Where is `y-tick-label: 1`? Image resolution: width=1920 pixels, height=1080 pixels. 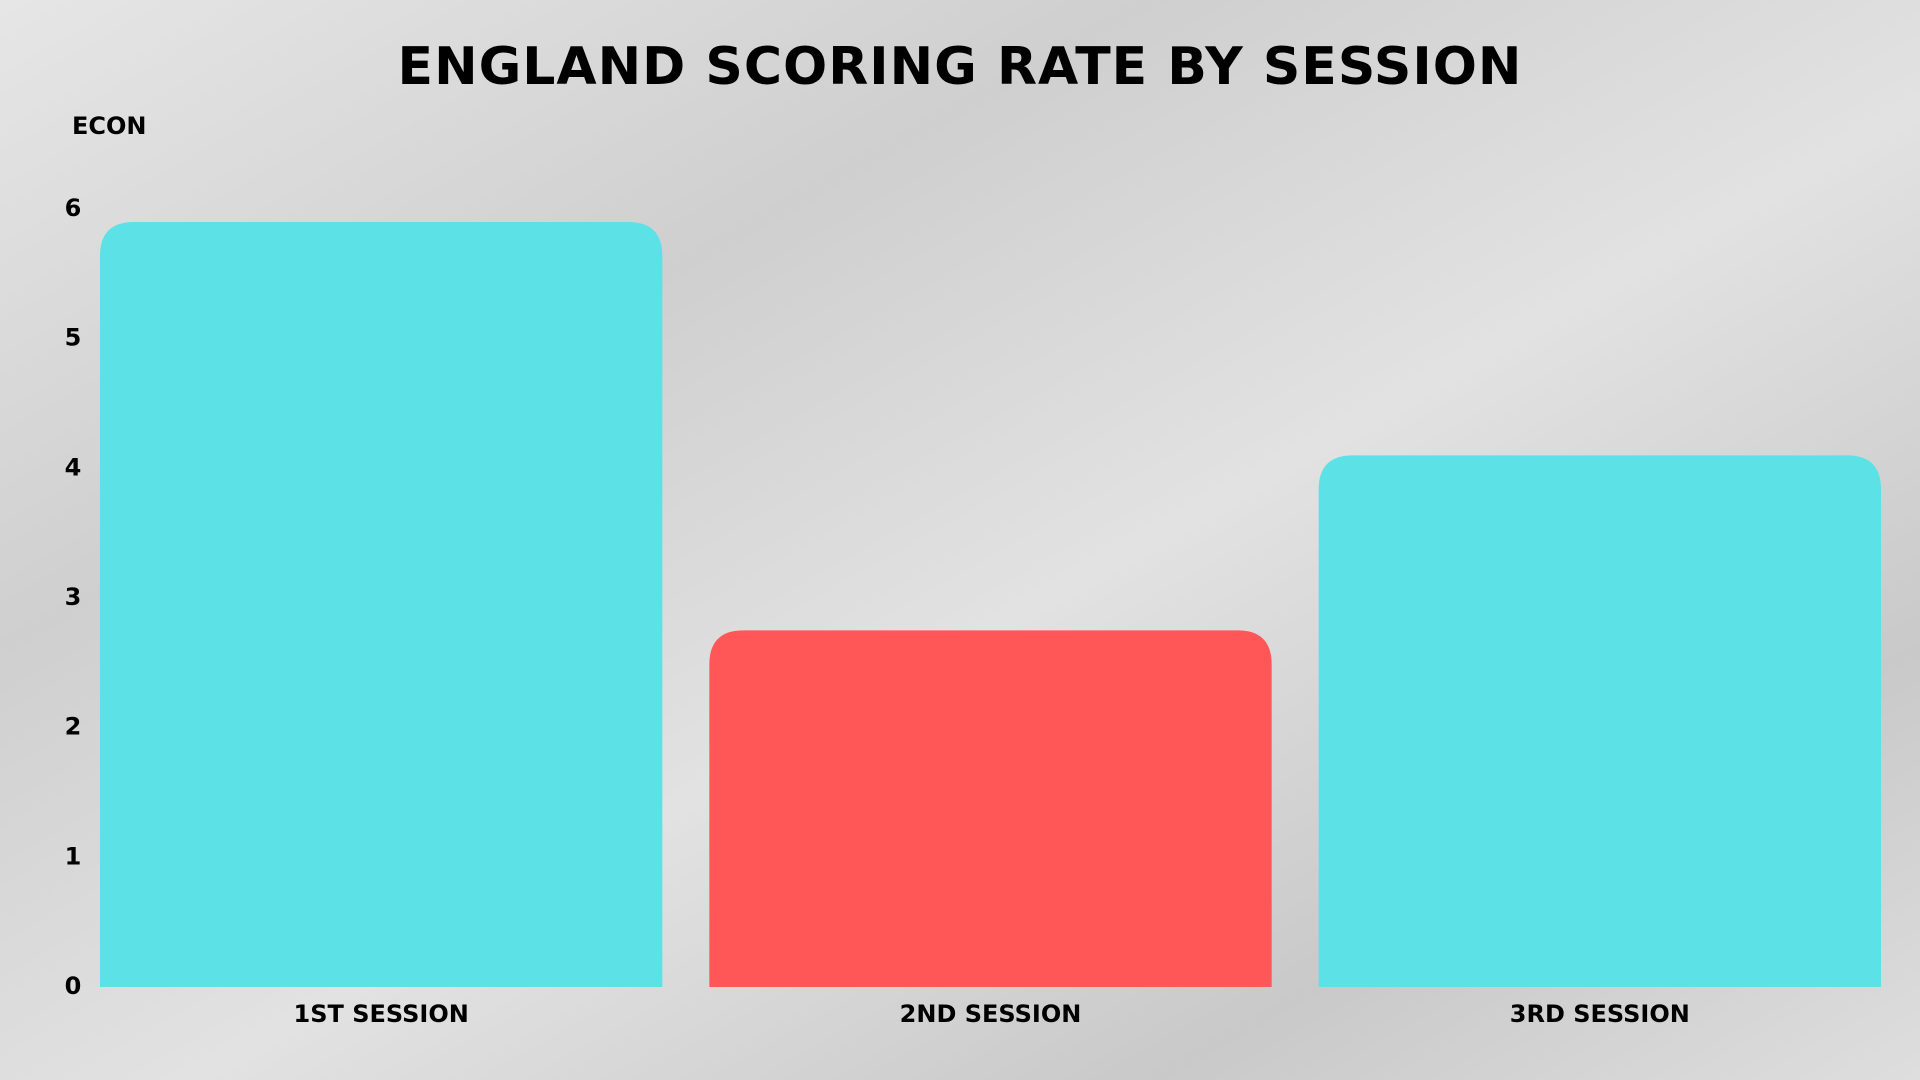
y-tick-label: 1 is located at coordinates (73, 856).